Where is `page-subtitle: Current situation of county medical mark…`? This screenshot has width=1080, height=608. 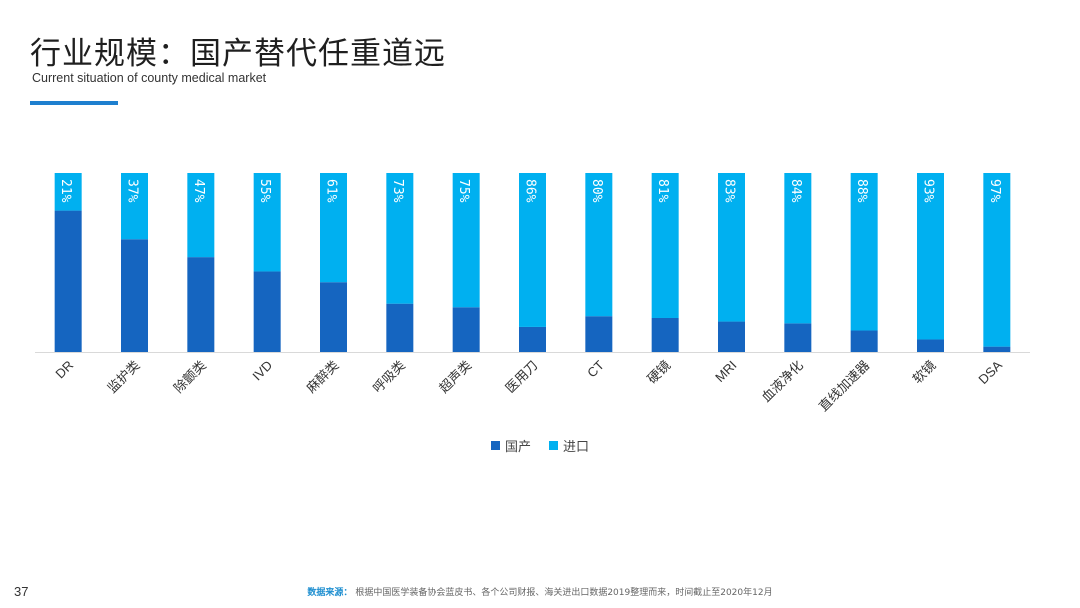 page-subtitle: Current situation of county medical mark… is located at coordinates (149, 78).